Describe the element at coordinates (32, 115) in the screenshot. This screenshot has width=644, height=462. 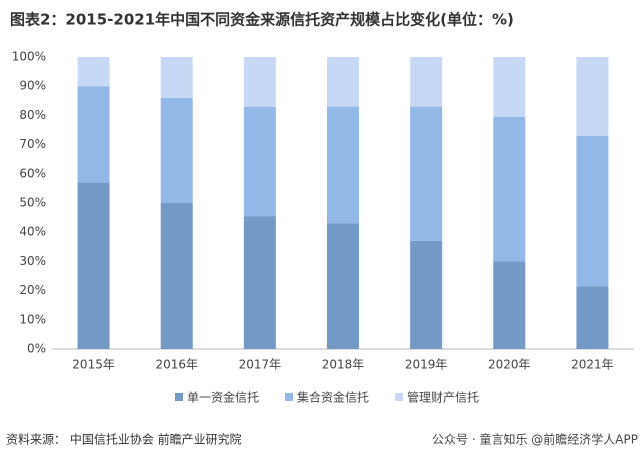
I see `y-tick-label: 80%` at that location.